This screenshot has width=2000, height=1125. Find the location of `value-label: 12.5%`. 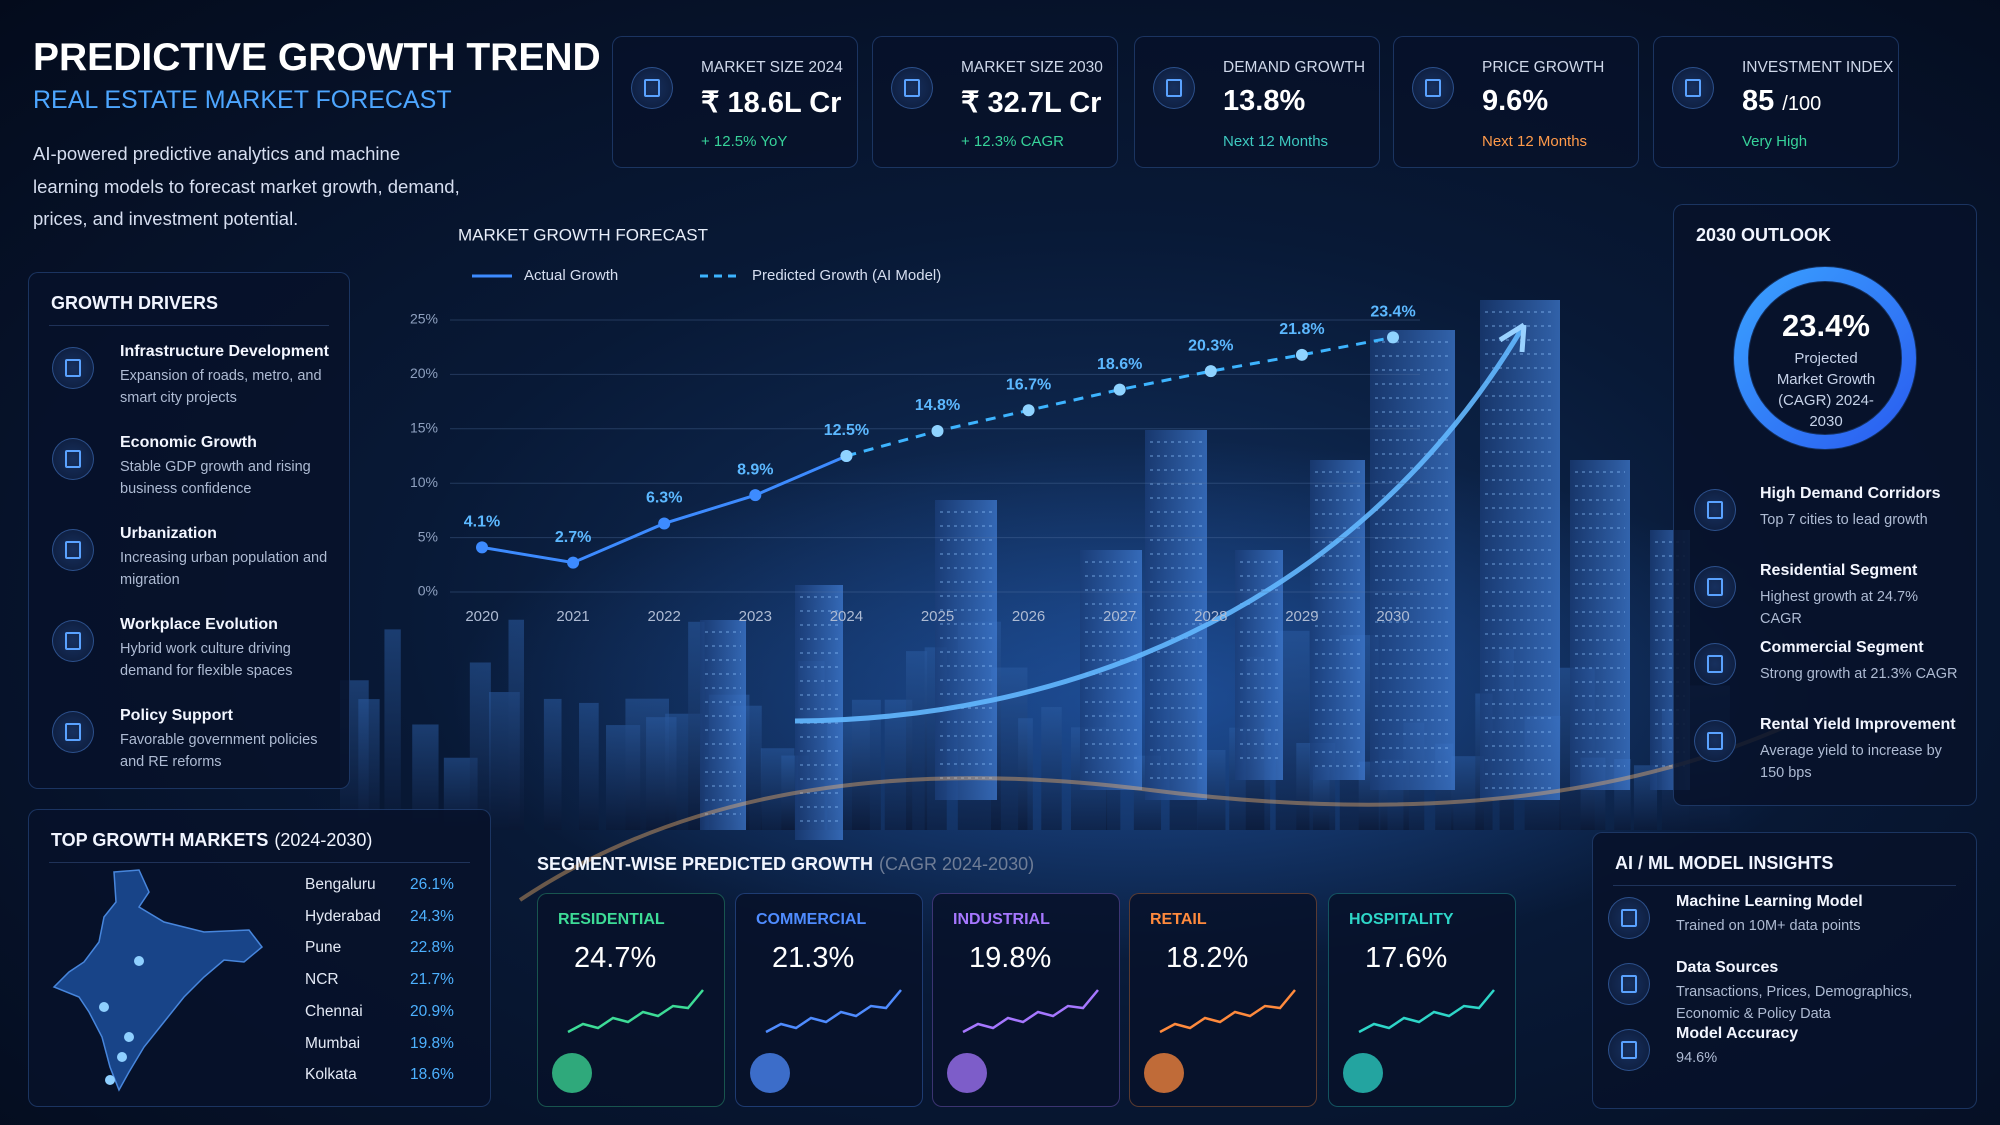

value-label: 12.5% is located at coordinates (846, 430).